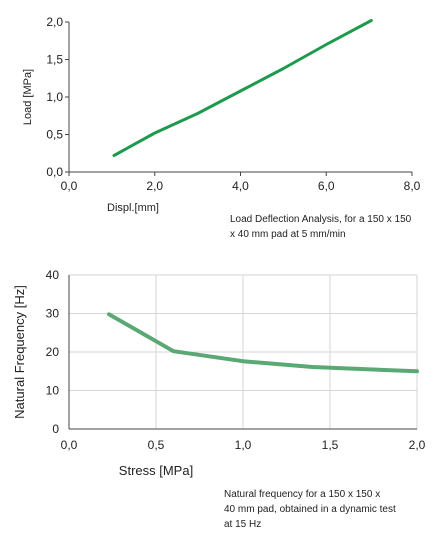 The width and height of the screenshot is (444, 541). I want to click on chart1-y-tick-label: 1,0, so click(54, 97).